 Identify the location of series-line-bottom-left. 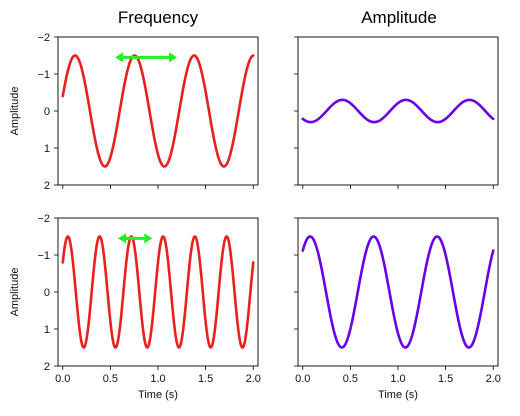
(158, 292).